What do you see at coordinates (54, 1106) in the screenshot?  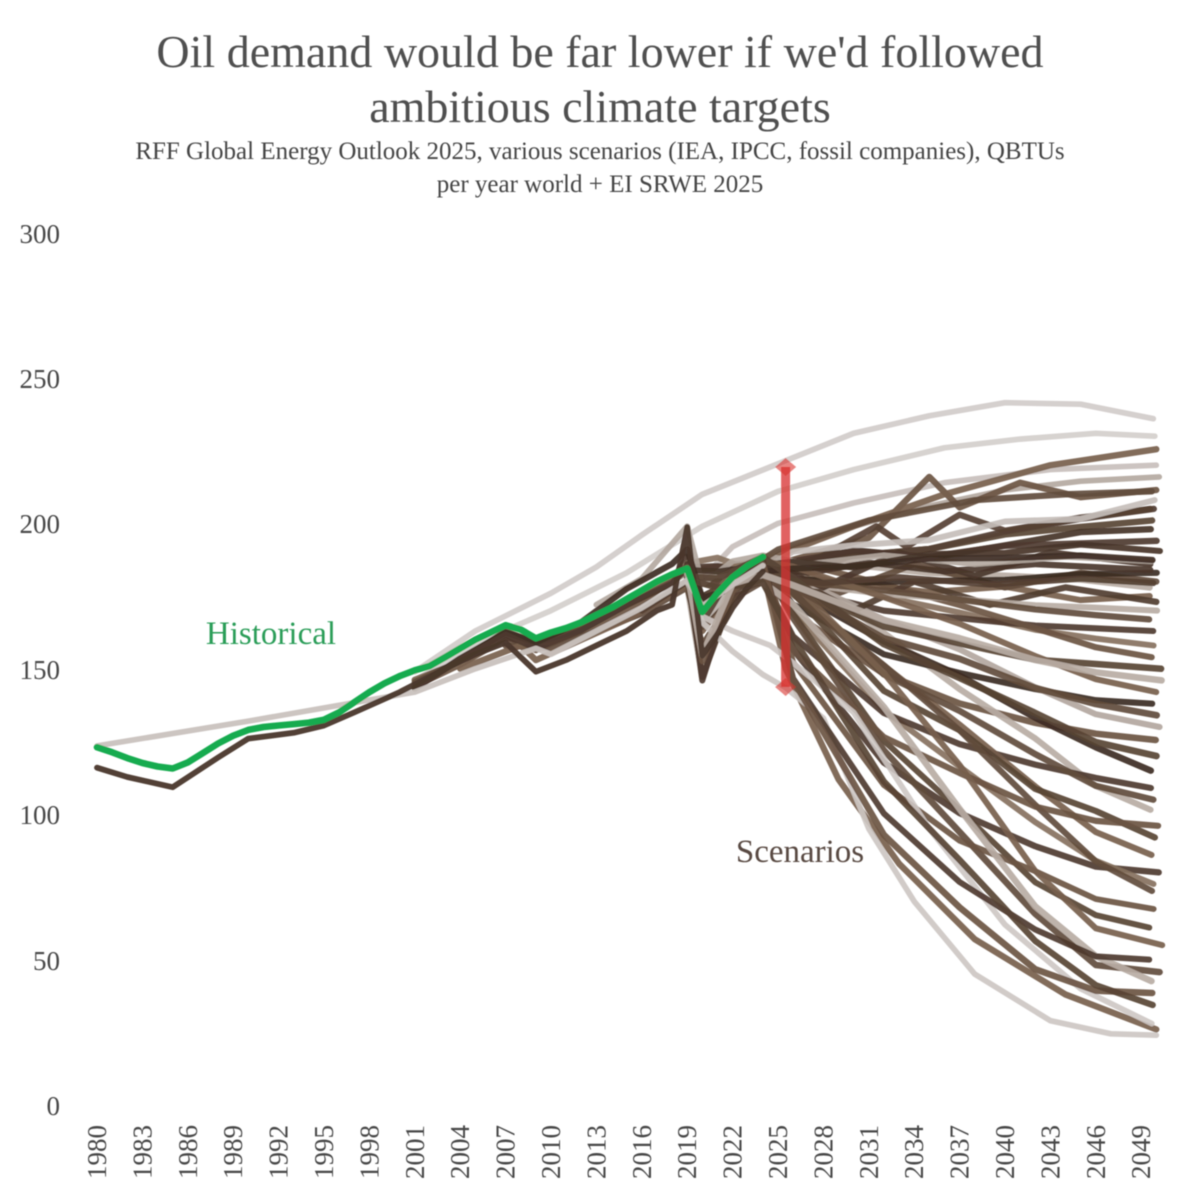 I see `svg-text: 0` at bounding box center [54, 1106].